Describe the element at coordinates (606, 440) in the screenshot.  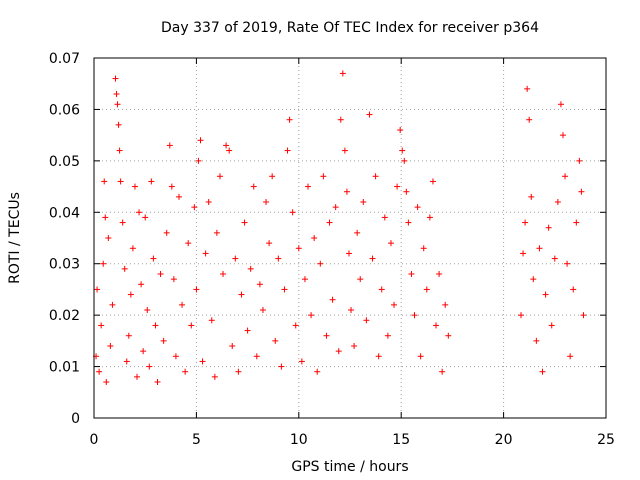
I see `x-tick-label: 25` at that location.